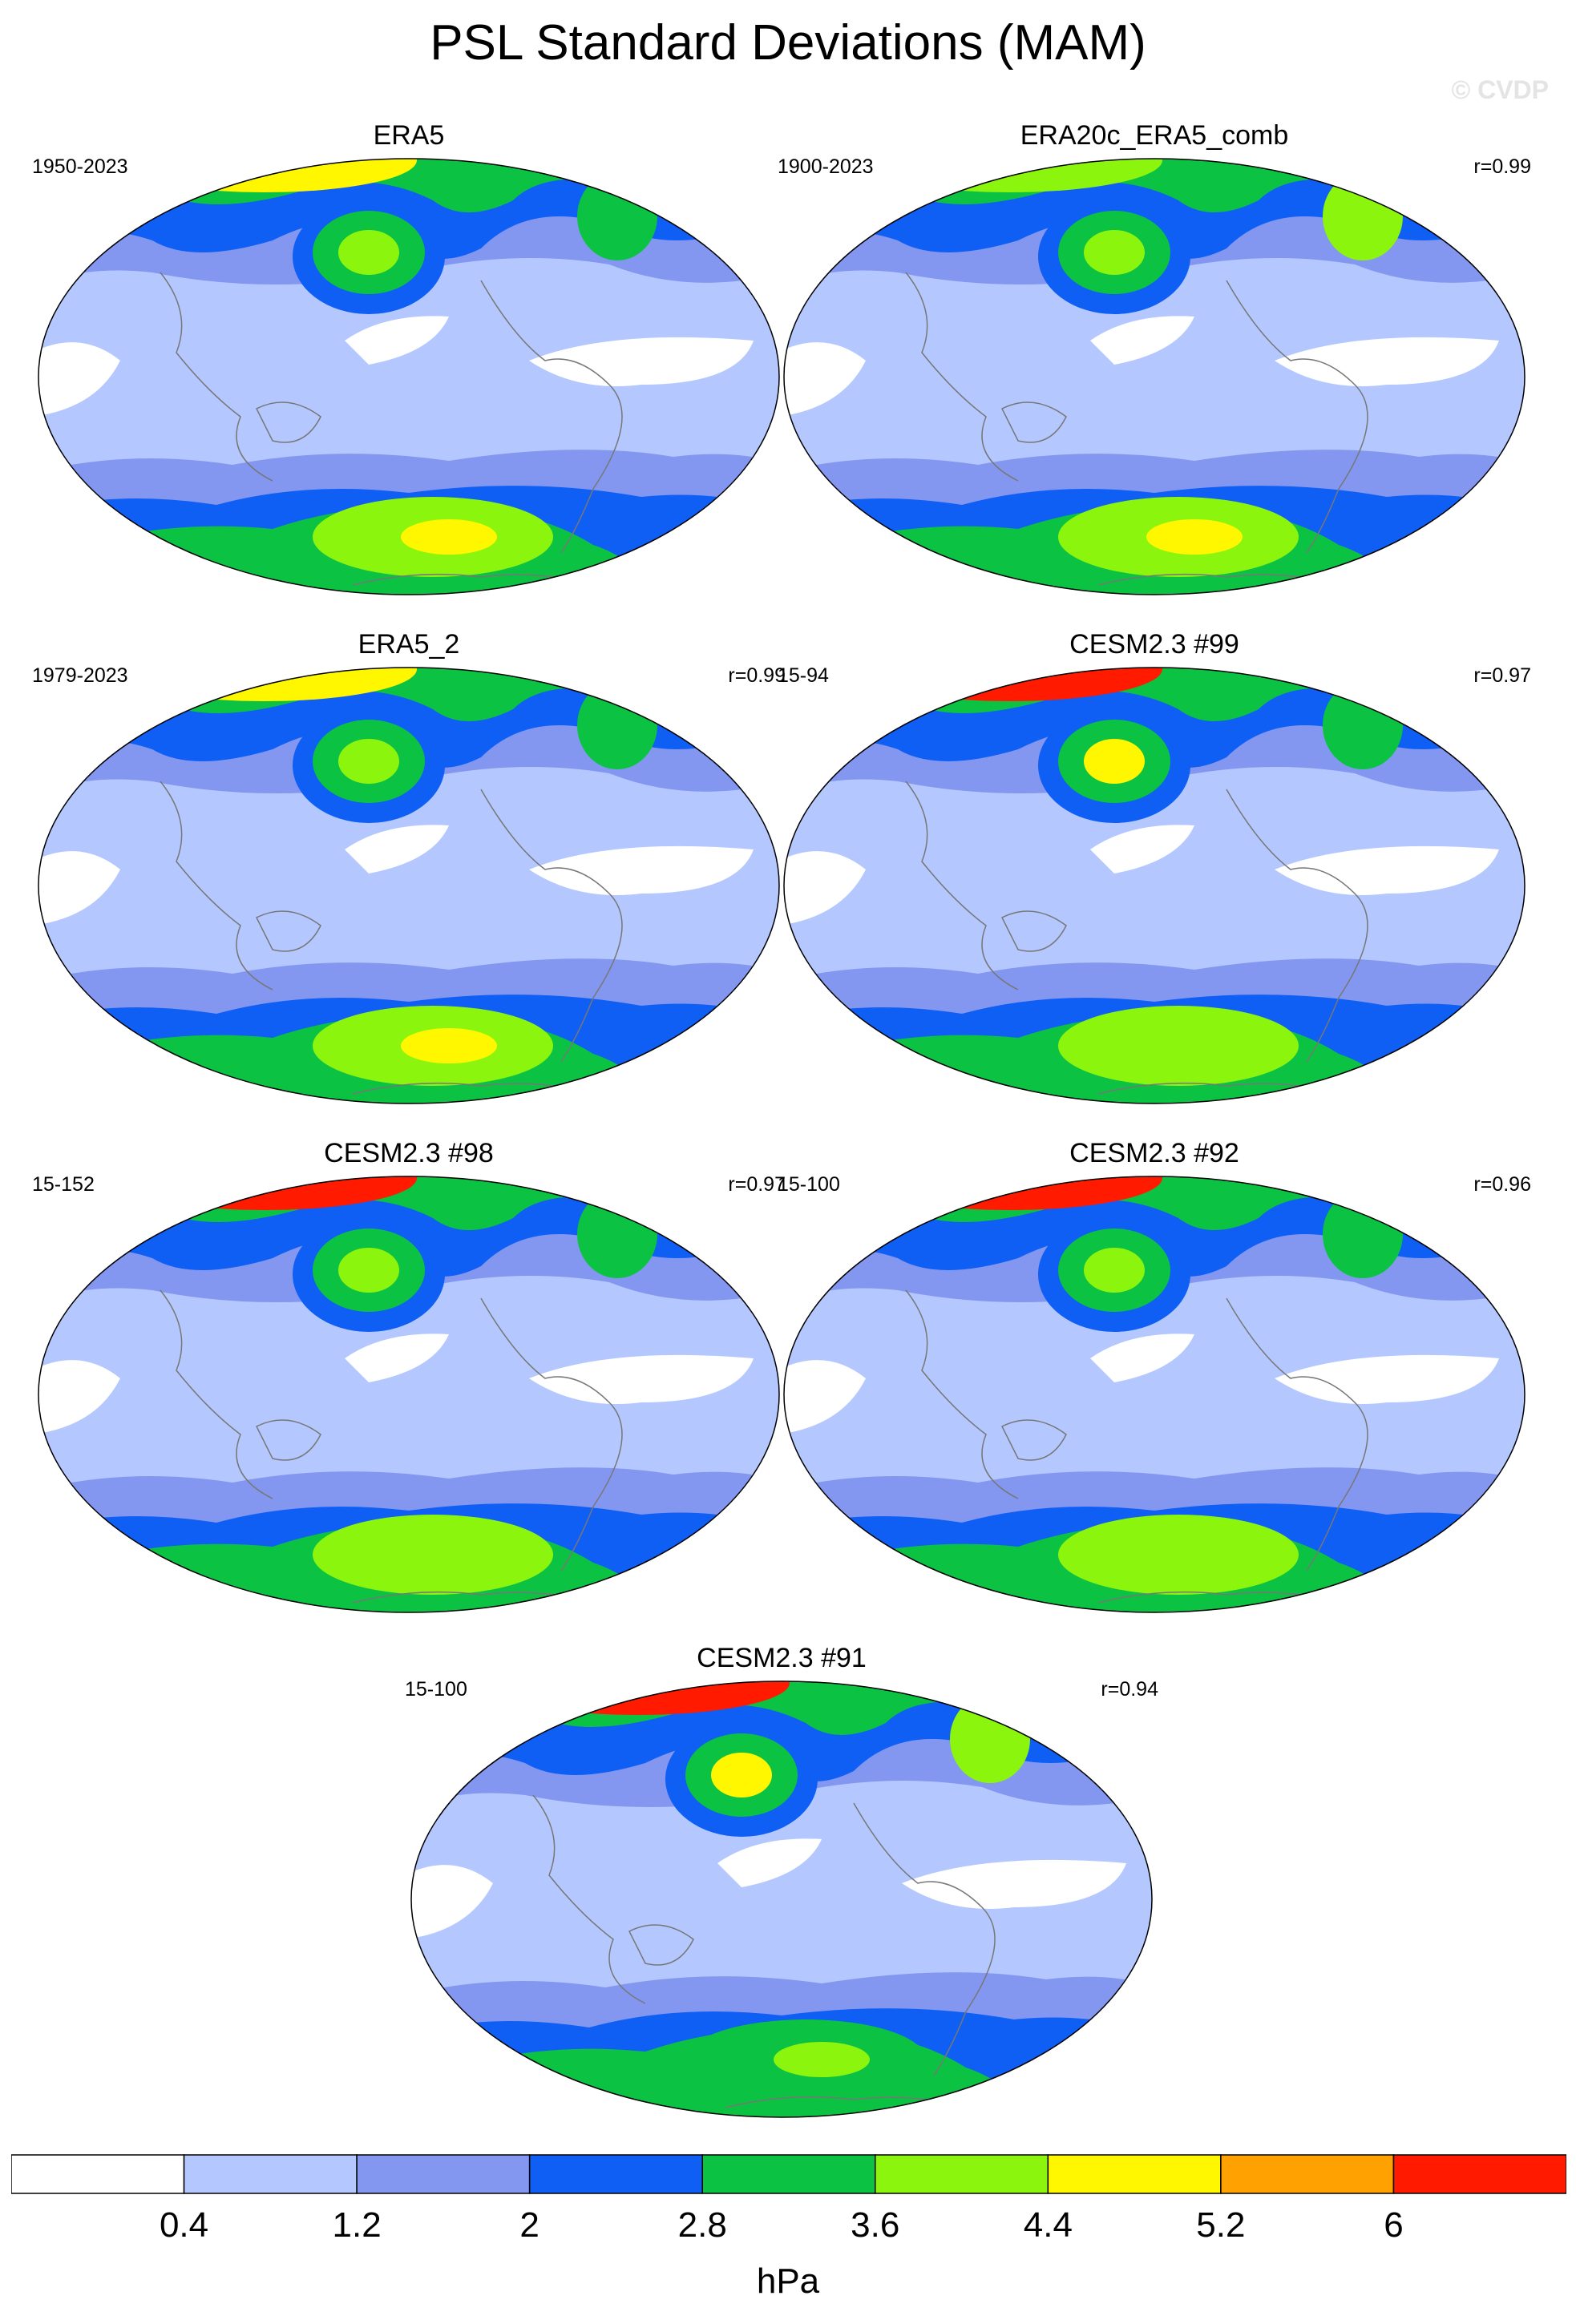 The image size is (1576, 2324). I want to click on panel-title: CESM2.3 #91, so click(782, 1658).